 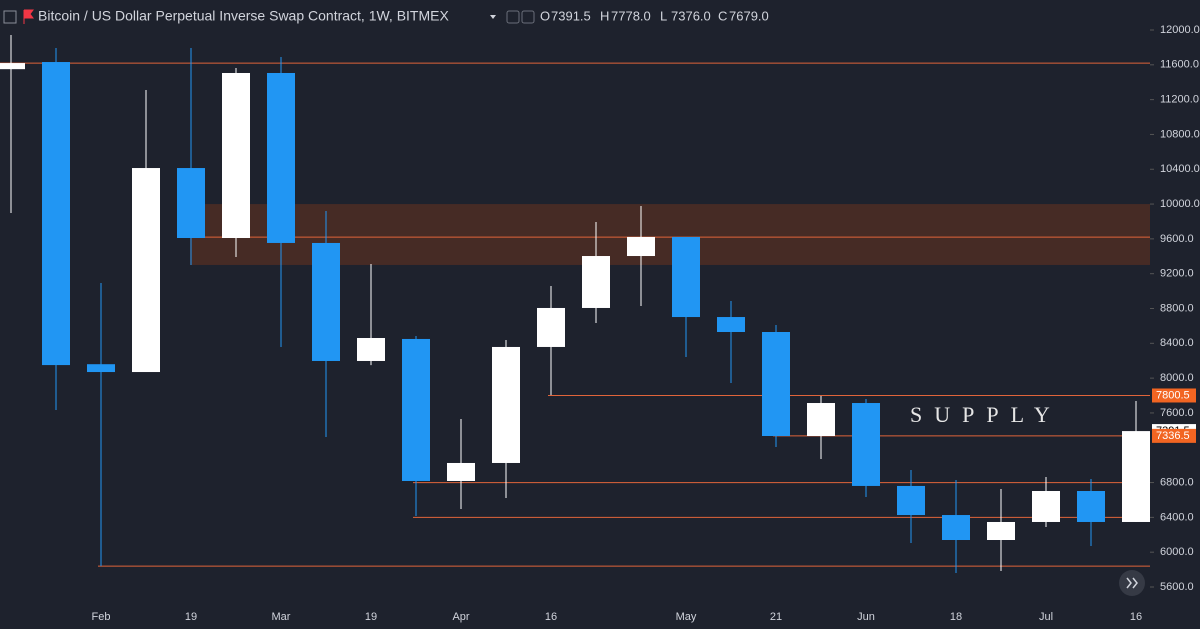 What do you see at coordinates (1177, 413) in the screenshot?
I see `y-tick-label: 7600.0` at bounding box center [1177, 413].